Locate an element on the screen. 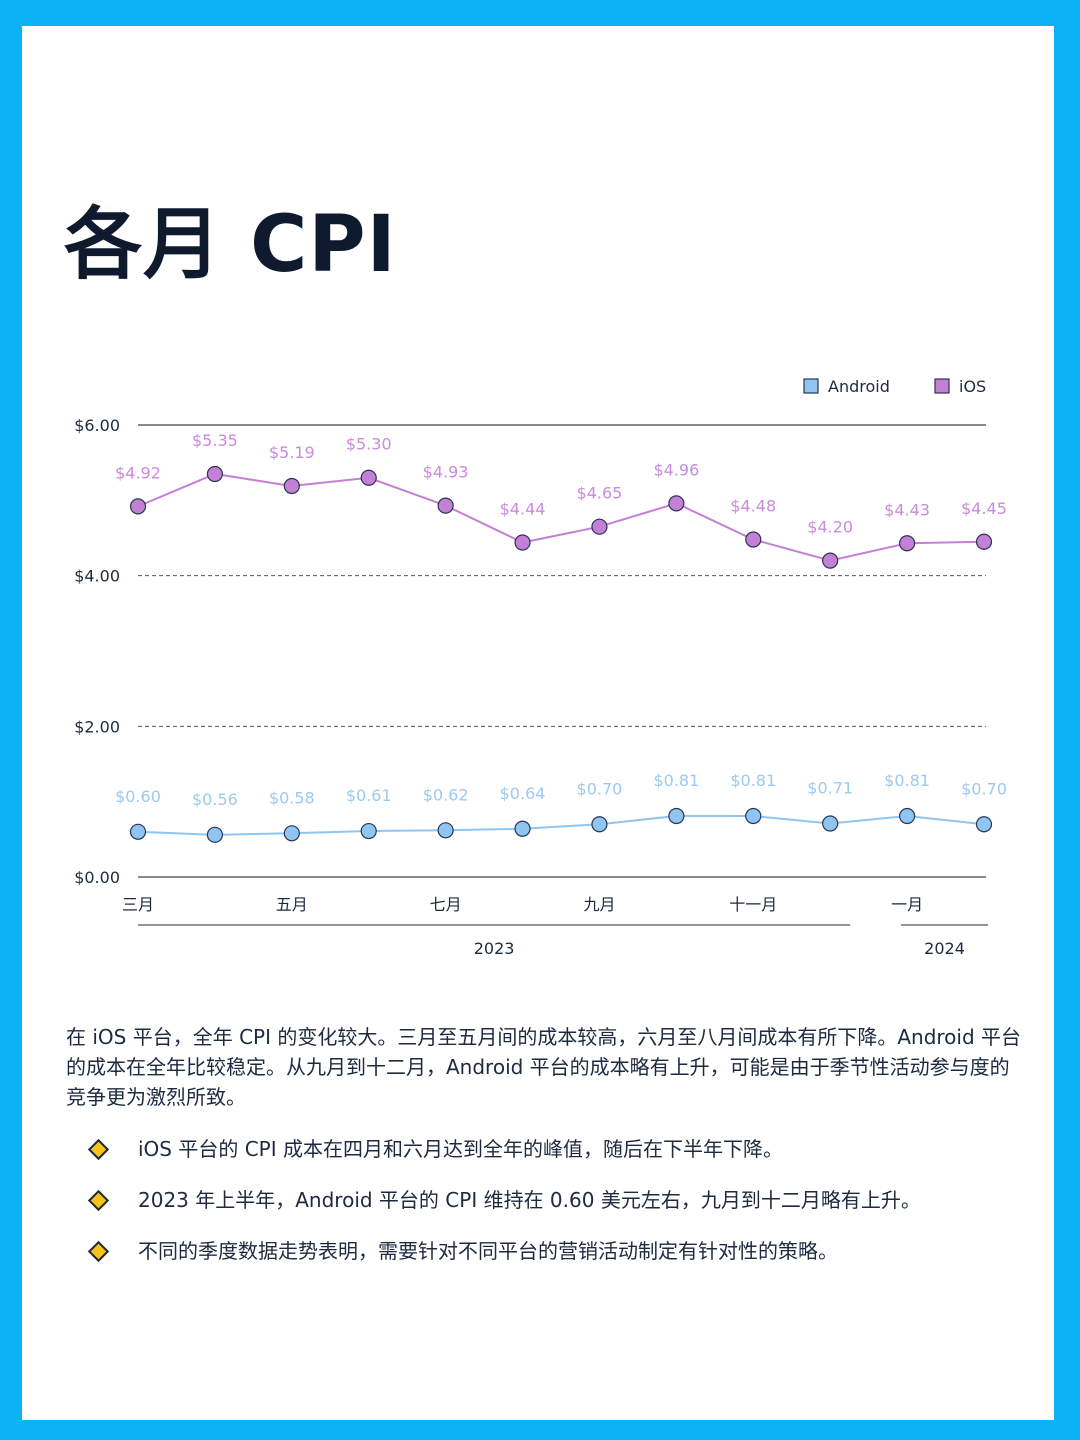 This screenshot has height=1440, width=1080. page-title: 各月 CPI is located at coordinates (230, 245).